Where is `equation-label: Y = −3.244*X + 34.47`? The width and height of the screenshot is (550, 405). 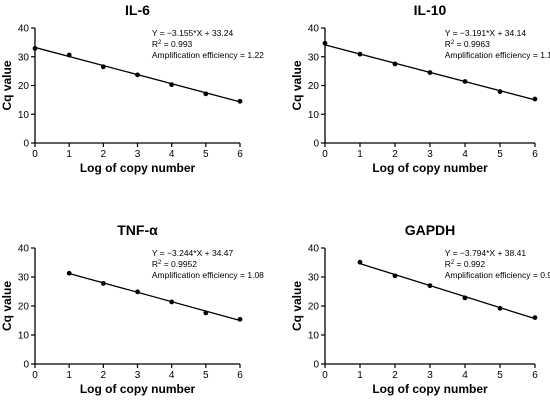
equation-label: Y = −3.244*X + 34.47 is located at coordinates (193, 253).